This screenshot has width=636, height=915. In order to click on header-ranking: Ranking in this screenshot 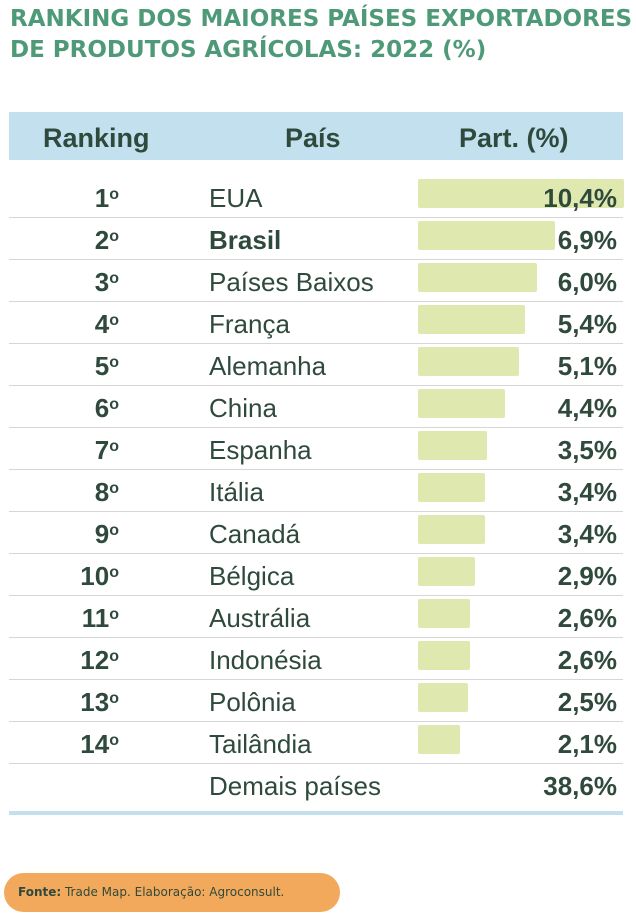, I will do `click(96, 138)`.